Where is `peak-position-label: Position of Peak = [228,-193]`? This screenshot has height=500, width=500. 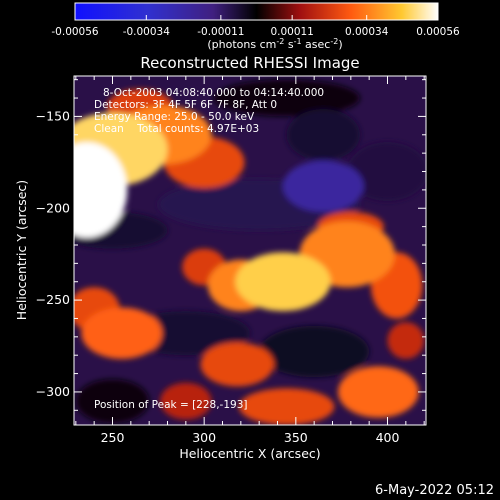 peak-position-label: Position of Peak = [228,-193] is located at coordinates (171, 405).